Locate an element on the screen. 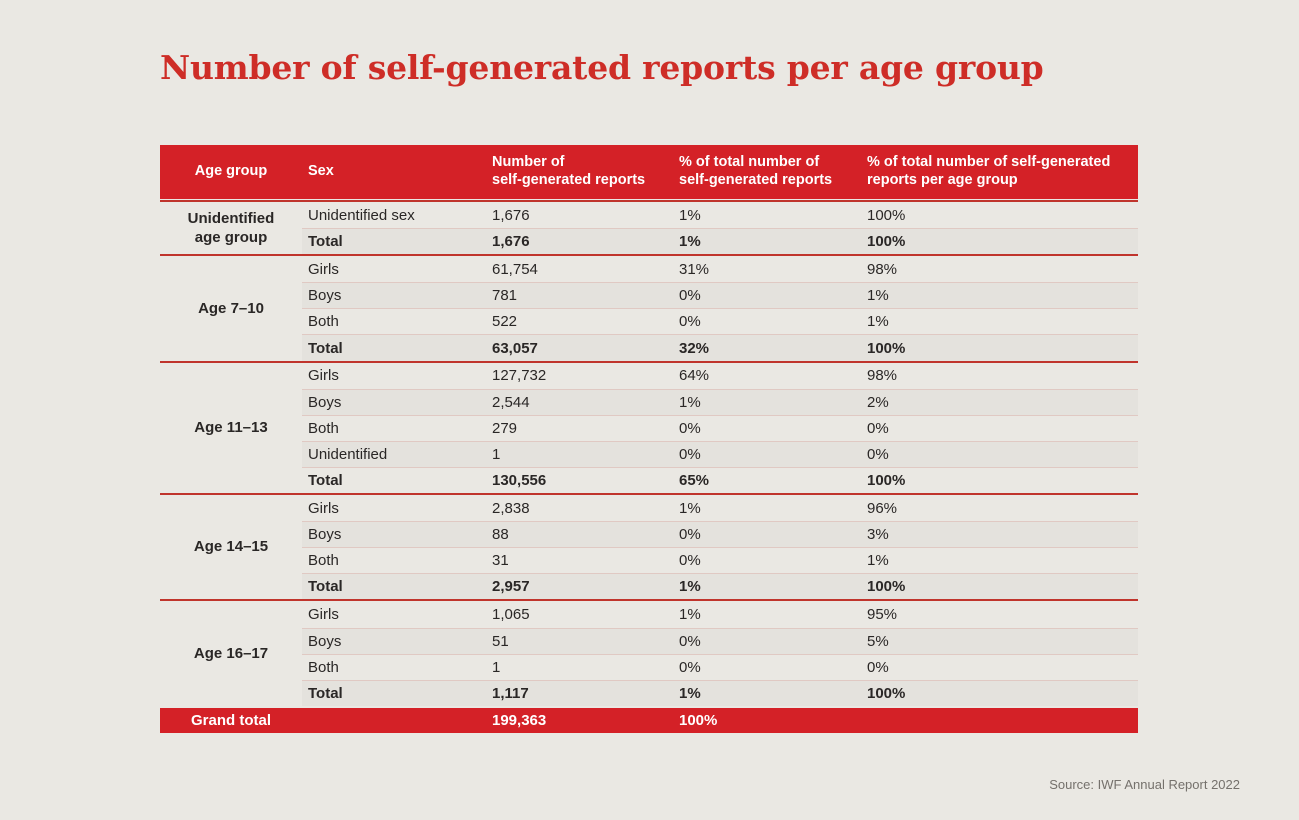 This screenshot has width=1299, height=820. grand-total-number: 199,363 is located at coordinates (519, 720).